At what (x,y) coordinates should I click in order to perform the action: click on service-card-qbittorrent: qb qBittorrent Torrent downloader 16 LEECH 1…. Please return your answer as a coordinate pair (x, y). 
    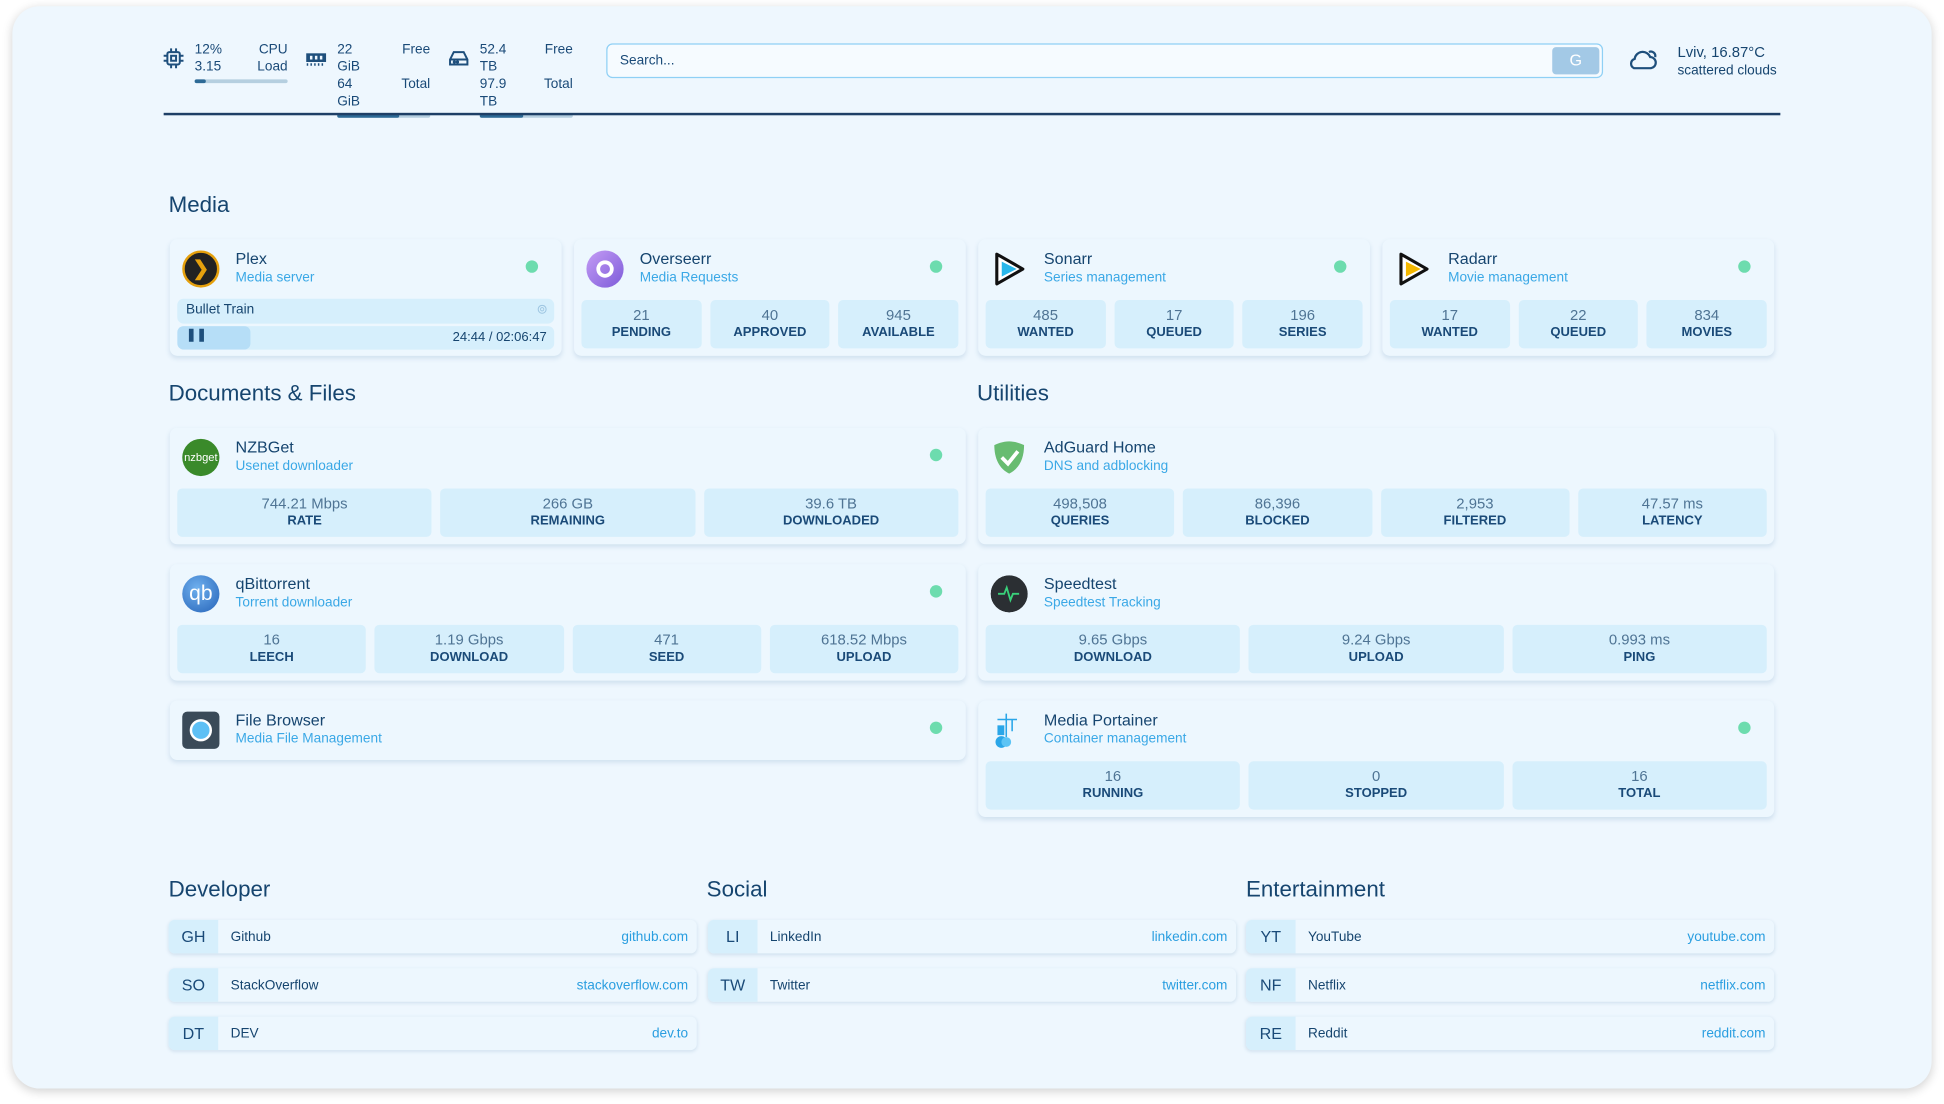
    Looking at the image, I should click on (567, 622).